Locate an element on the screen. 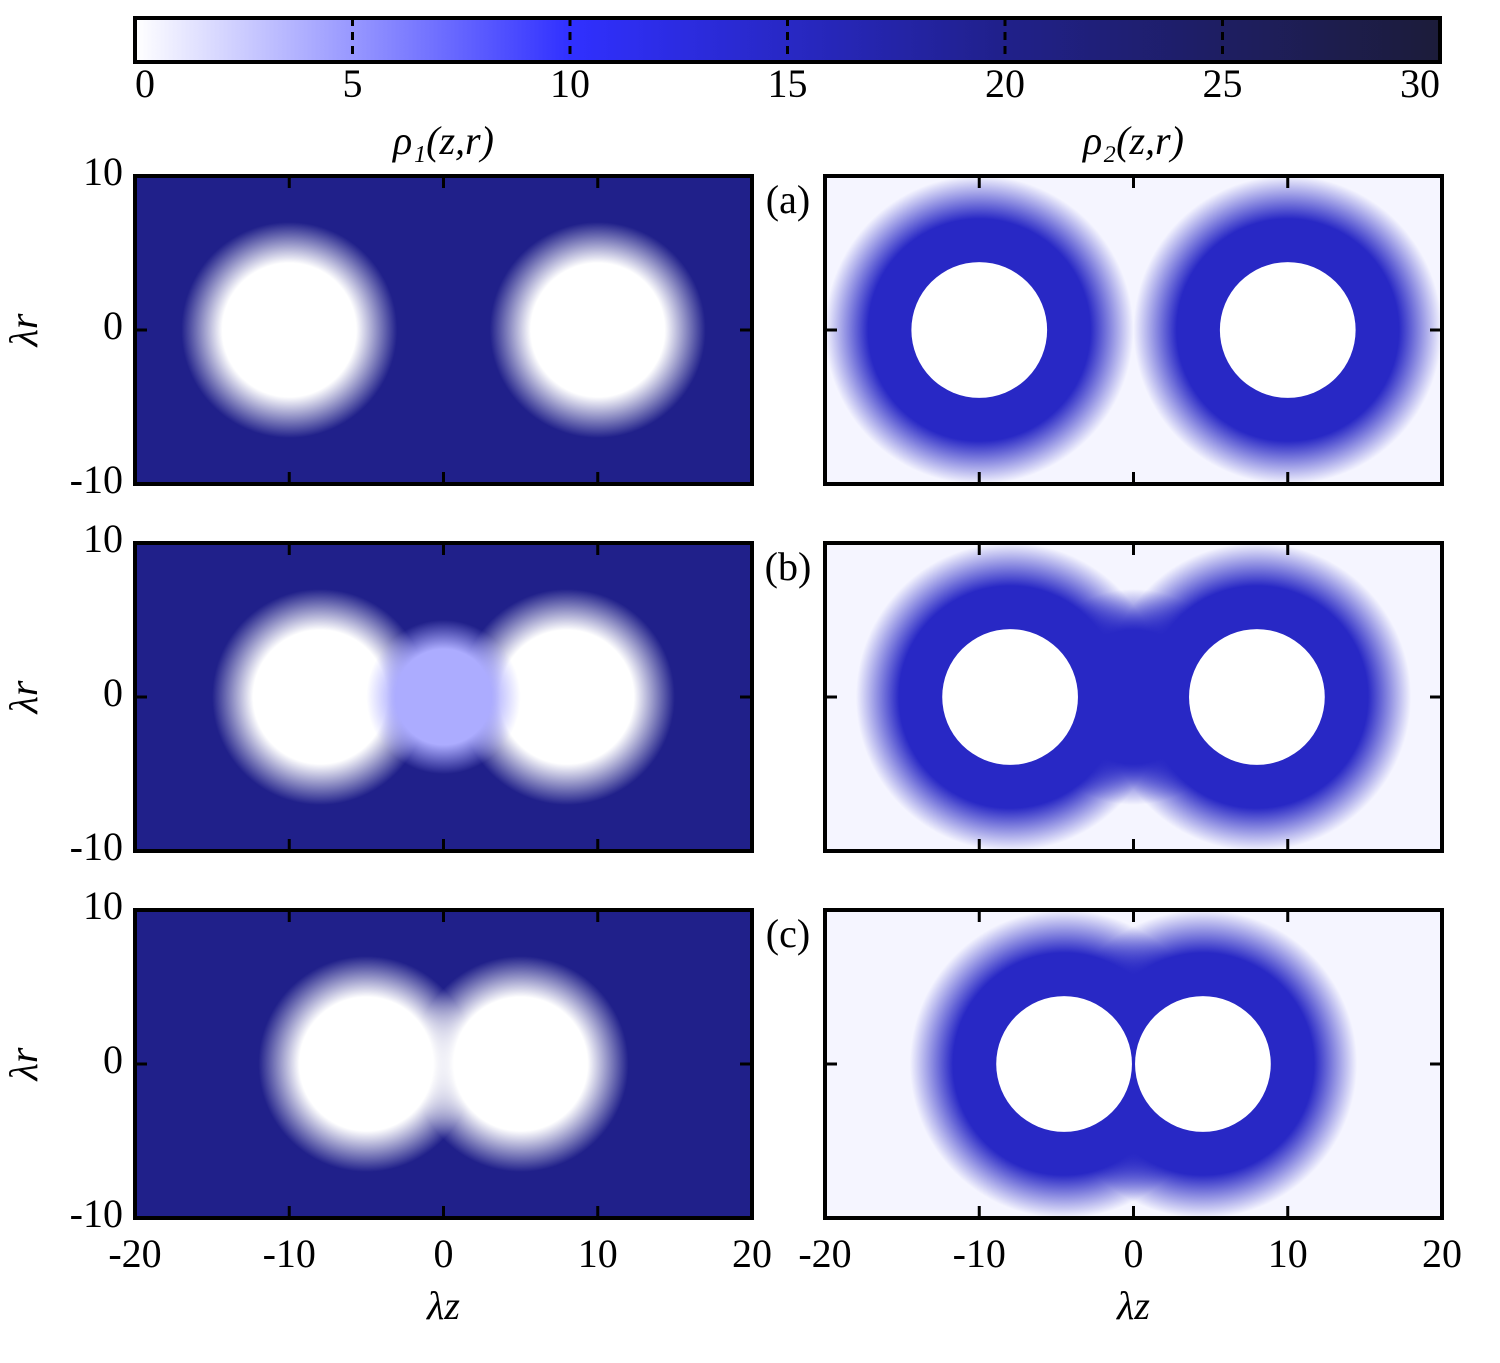 This screenshot has height=1363, width=1500. colorbar-tick-label: 10 is located at coordinates (570, 83).